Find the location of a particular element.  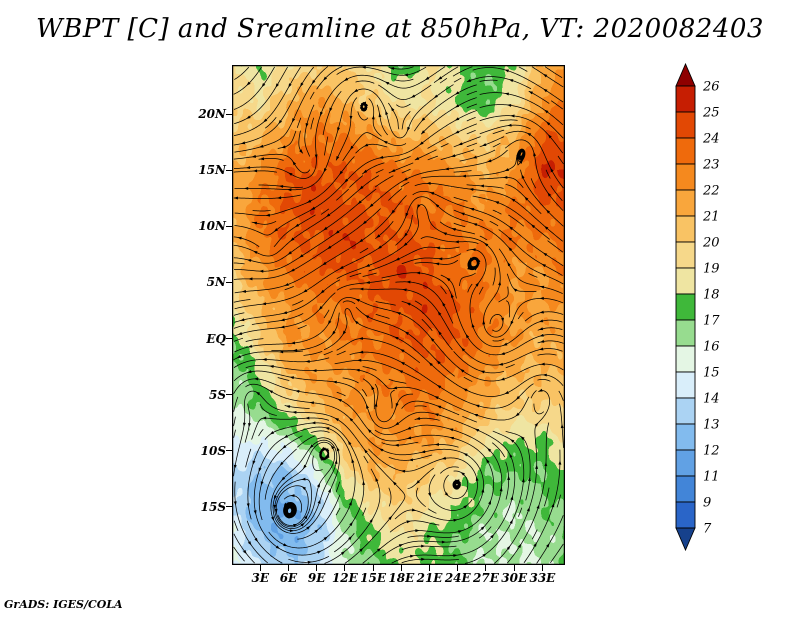

colorbar-label: 25 is located at coordinates (711, 113).